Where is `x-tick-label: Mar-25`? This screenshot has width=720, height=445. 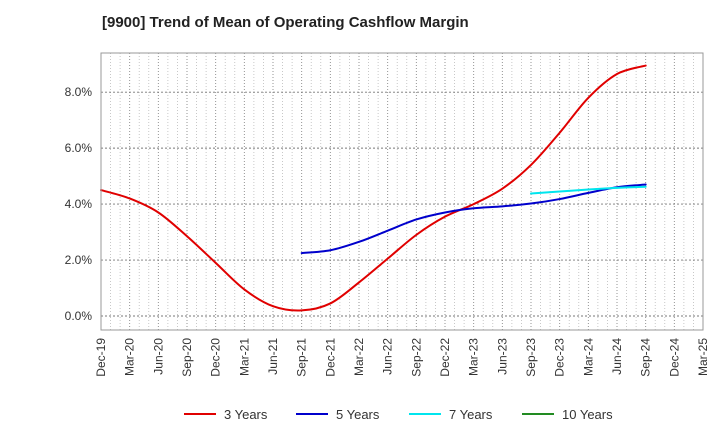 x-tick-label: Mar-25 is located at coordinates (703, 357).